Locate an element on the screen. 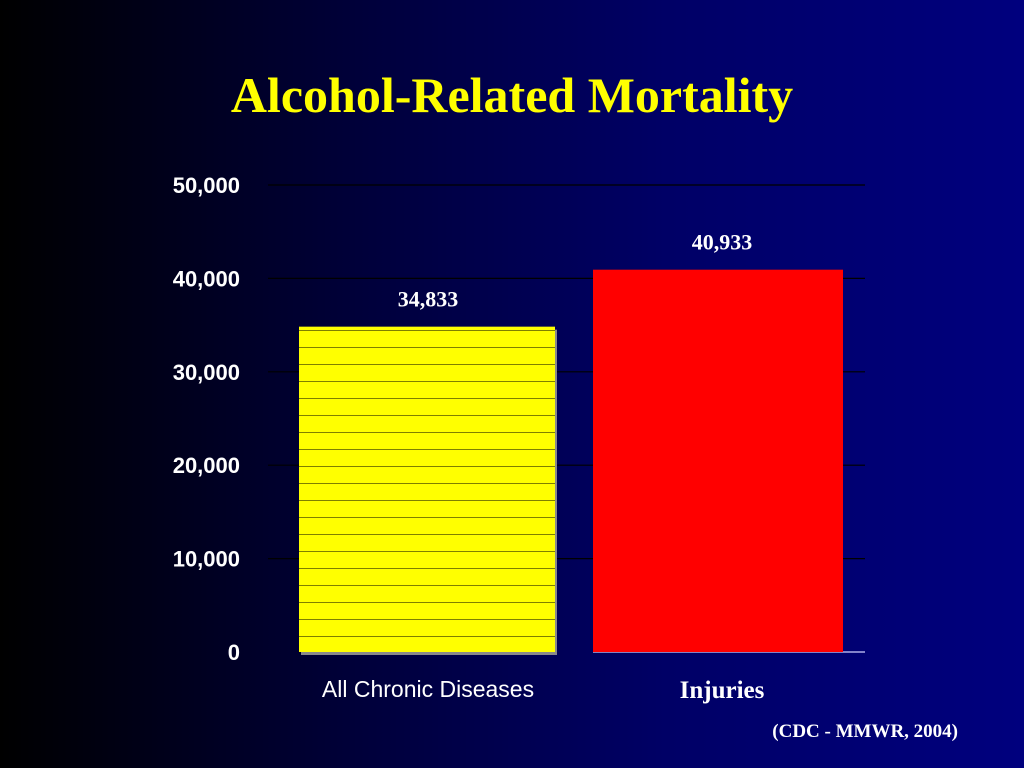 Image resolution: width=1024 pixels, height=768 pixels. y-tick-label: 0 is located at coordinates (234, 652).